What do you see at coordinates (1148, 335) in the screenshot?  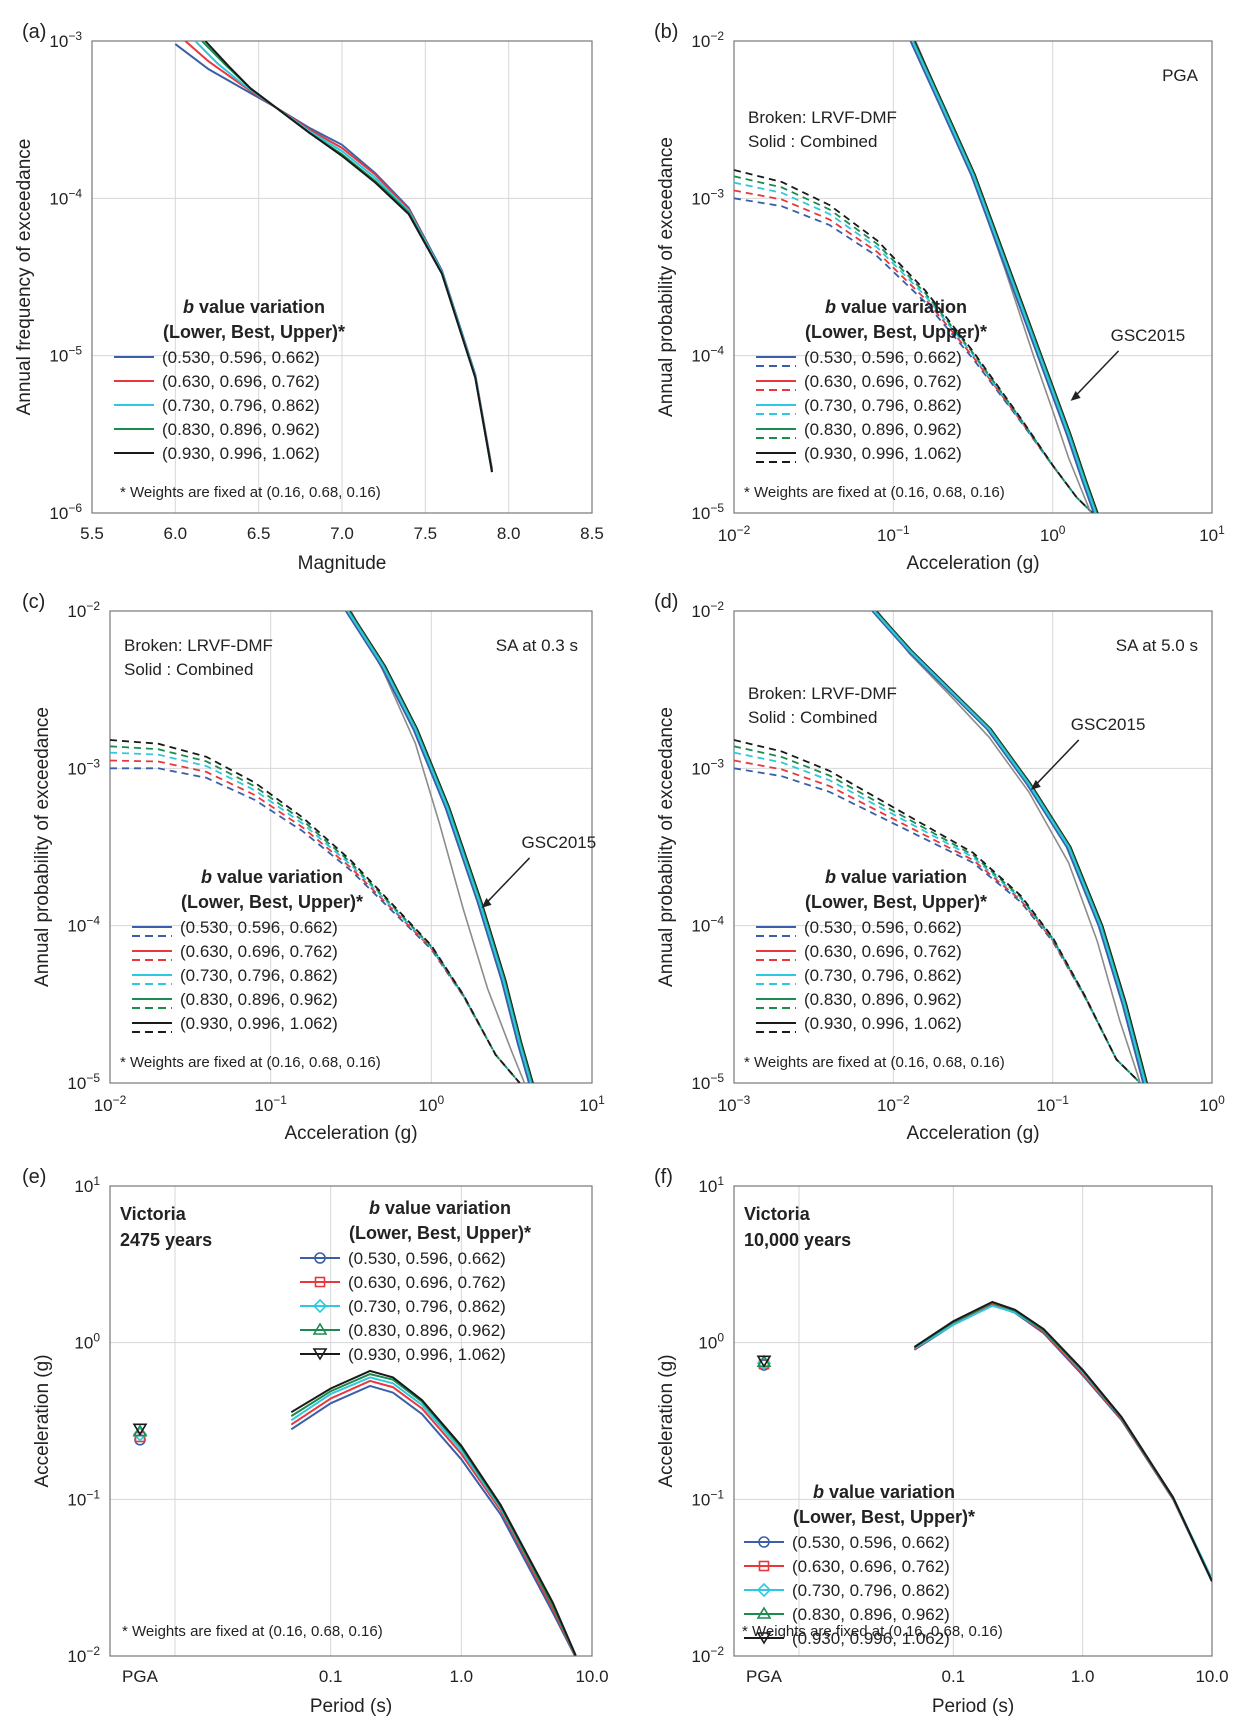 I see `gsc2015-label: GSC2015` at bounding box center [1148, 335].